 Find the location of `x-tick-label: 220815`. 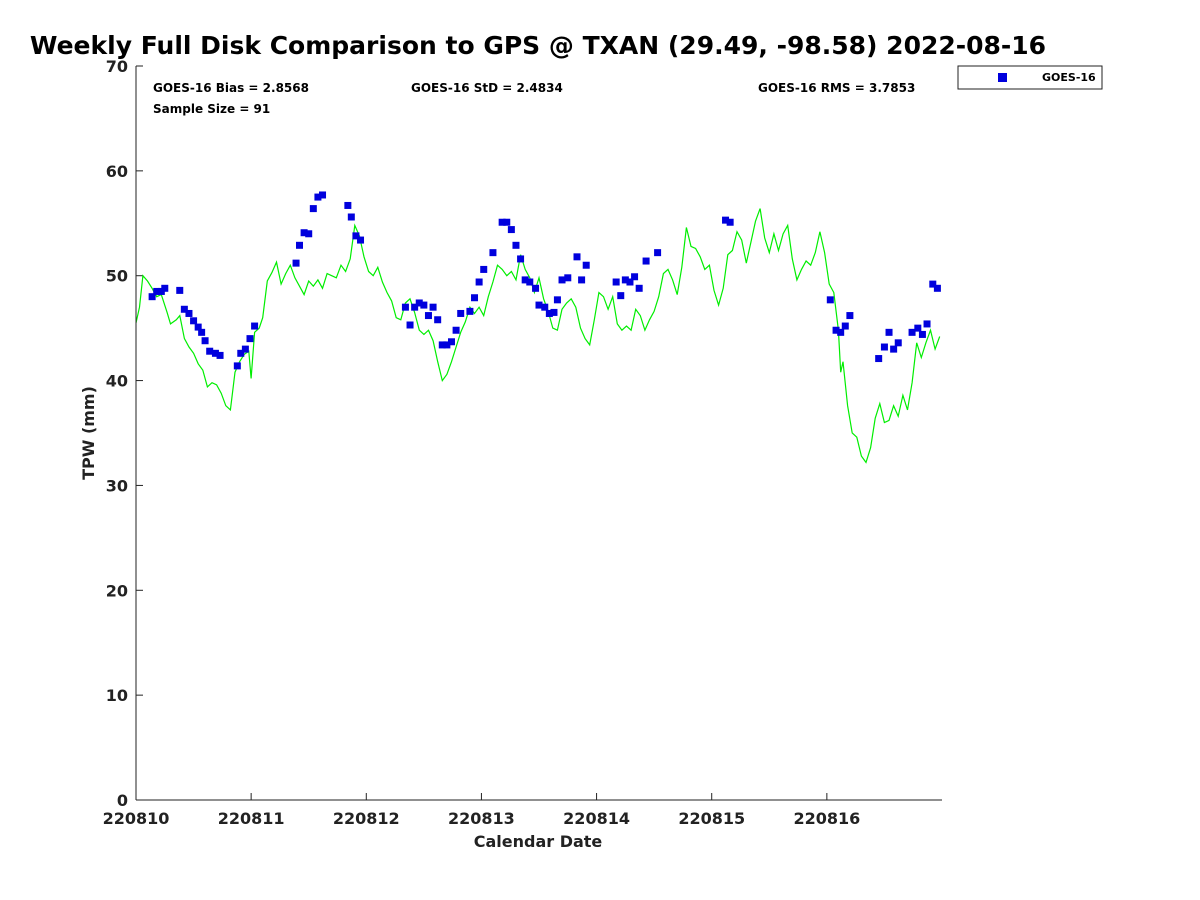

x-tick-label: 220815 is located at coordinates (711, 818).